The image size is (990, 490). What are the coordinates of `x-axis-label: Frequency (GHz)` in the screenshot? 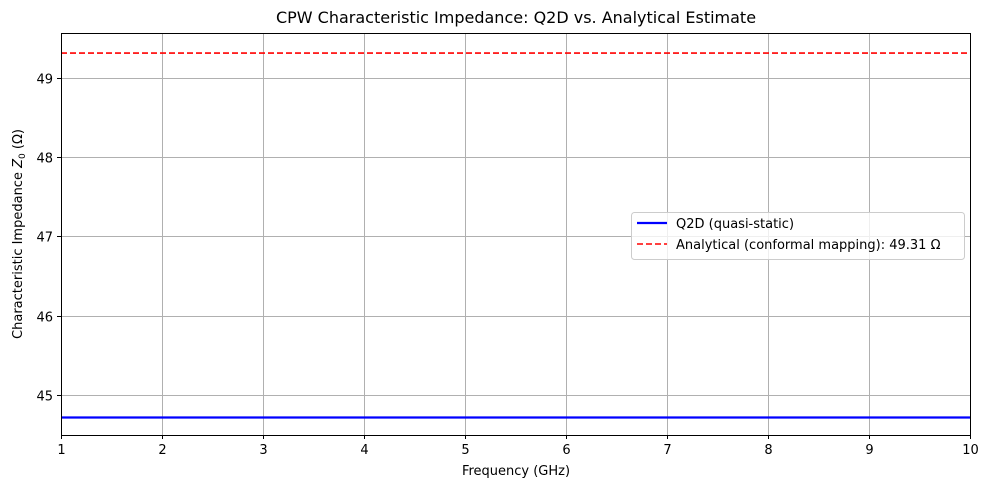 It's located at (516, 471).